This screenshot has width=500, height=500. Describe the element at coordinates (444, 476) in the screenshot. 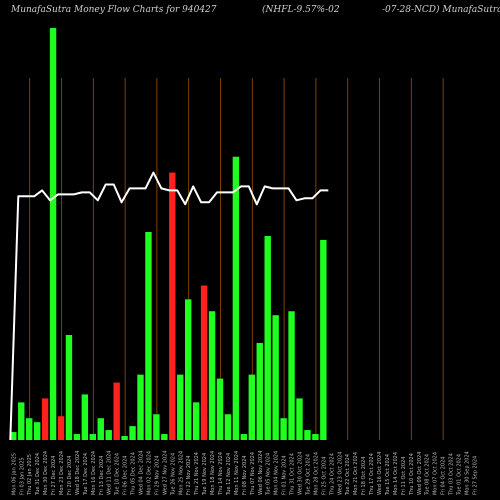

I see `x-tick-label: Fri 04 Oct 2024` at that location.